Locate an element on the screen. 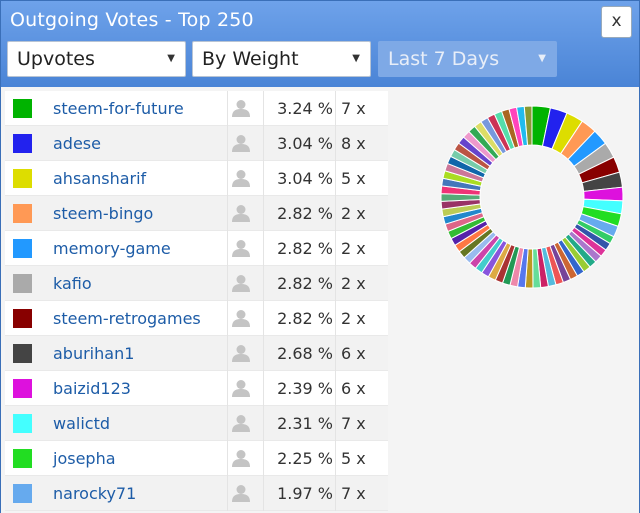  vote-percent: 3.04 % is located at coordinates (305, 143).